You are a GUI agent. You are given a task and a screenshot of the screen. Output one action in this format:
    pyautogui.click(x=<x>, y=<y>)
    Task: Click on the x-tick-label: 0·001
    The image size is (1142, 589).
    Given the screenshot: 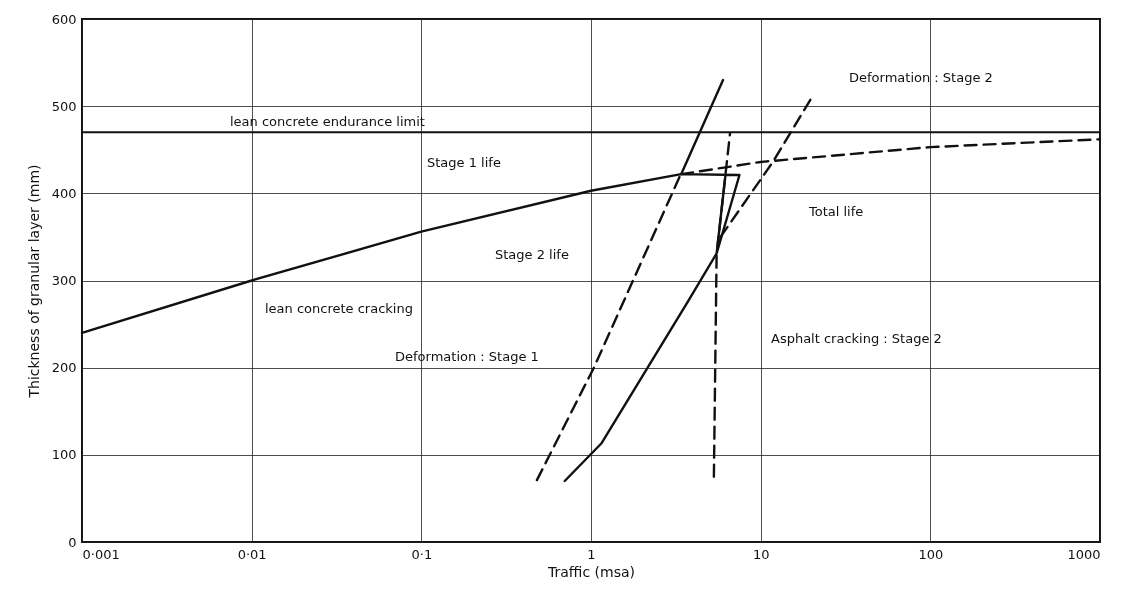 What is the action you would take?
    pyautogui.click(x=101, y=554)
    